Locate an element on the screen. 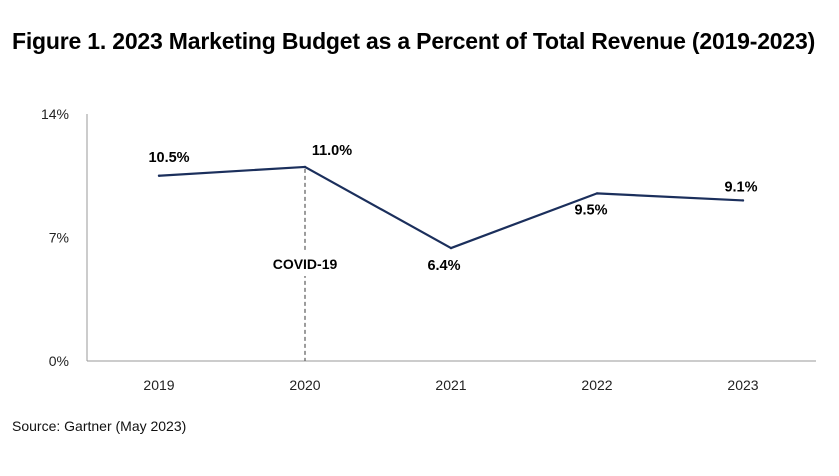 This screenshot has width=839, height=476. y-axis-ticks: 0% 7% 14% is located at coordinates (55, 237).